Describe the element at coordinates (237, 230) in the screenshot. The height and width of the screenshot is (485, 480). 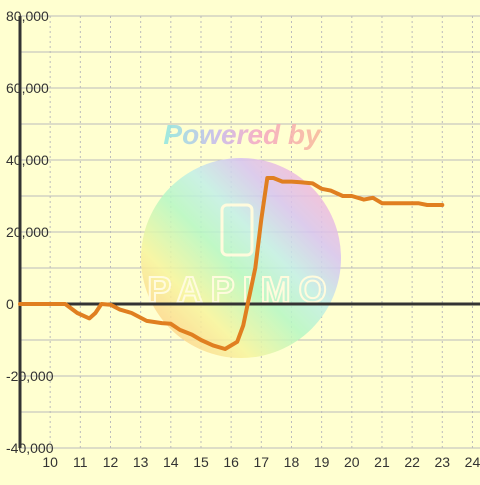
I see `watermark-phone-icon` at that location.